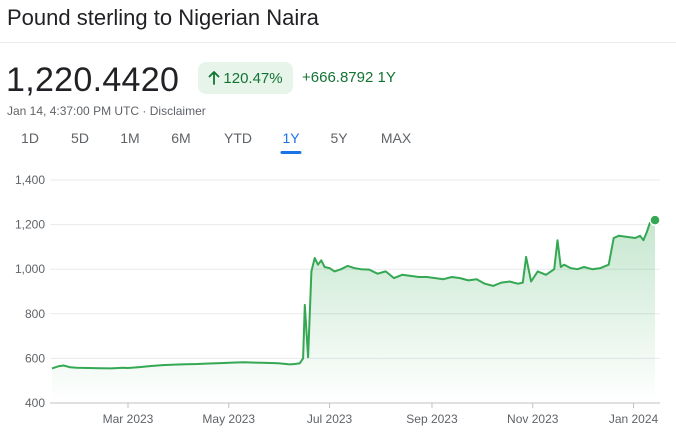 The width and height of the screenshot is (676, 439). I want to click on tab-1d: 1D, so click(30, 138).